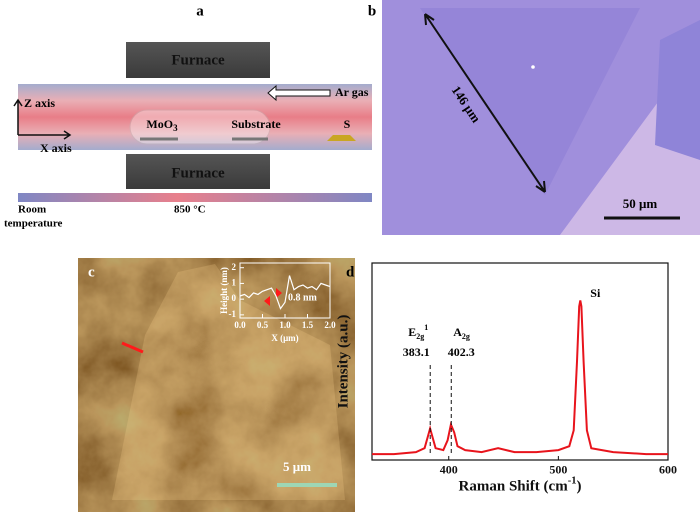 Image resolution: width=700 pixels, height=515 pixels. Describe the element at coordinates (284, 338) in the screenshot. I see `x-axis-label: X (μm)` at that location.